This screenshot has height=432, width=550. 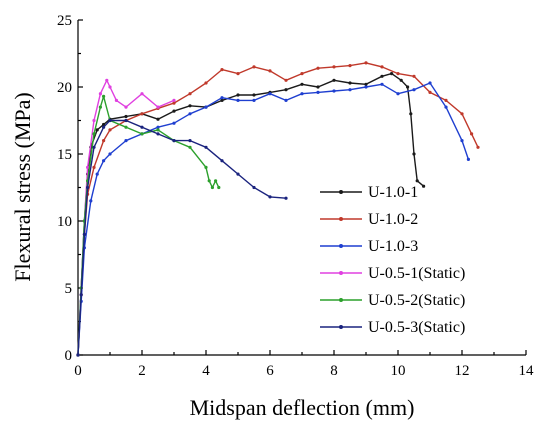 What do you see at coordinates (22, 186) in the screenshot?
I see `y-axis-title: Flexural stress (MPa)` at bounding box center [22, 186].